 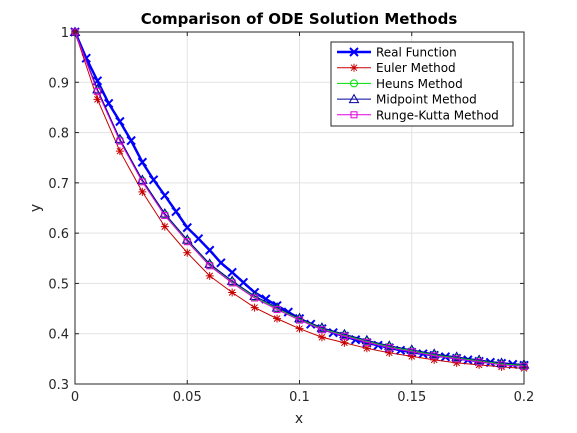 What do you see at coordinates (299, 419) in the screenshot?
I see `x-axis-label: x` at bounding box center [299, 419].